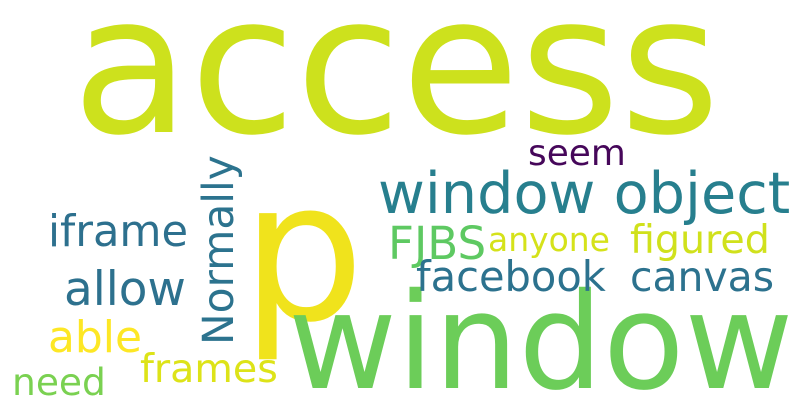 The height and width of the screenshot is (400, 800). Describe the element at coordinates (303, 252) in the screenshot. I see `word-p: p` at that location.